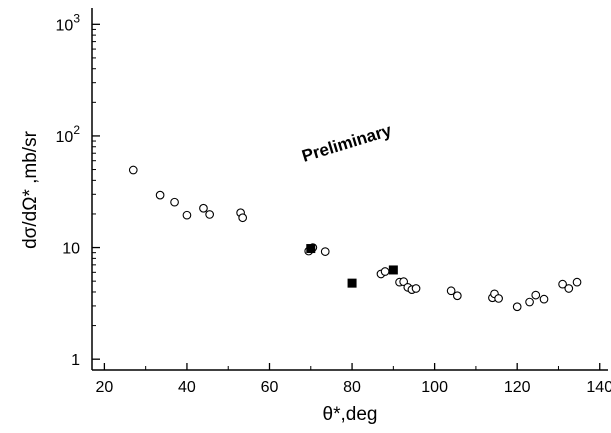 Image resolution: width=611 pixels, height=433 pixels. What do you see at coordinates (350, 414) in the screenshot?
I see `x-axis-label: θ*,deg` at bounding box center [350, 414].